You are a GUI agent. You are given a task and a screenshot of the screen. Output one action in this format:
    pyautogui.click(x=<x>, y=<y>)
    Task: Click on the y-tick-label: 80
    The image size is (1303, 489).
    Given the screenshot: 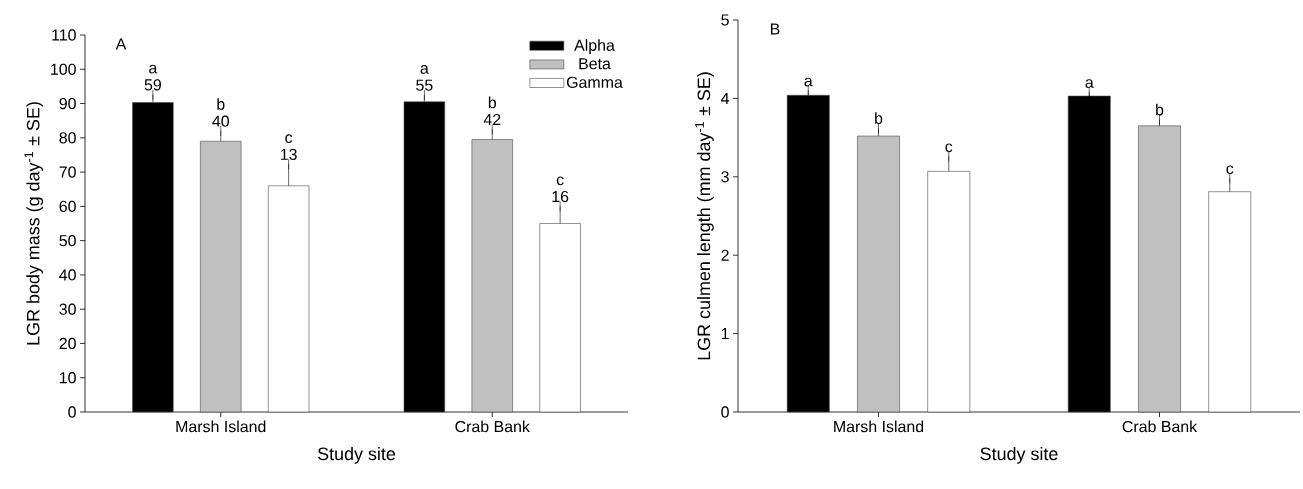 What is the action you would take?
    pyautogui.click(x=67, y=138)
    